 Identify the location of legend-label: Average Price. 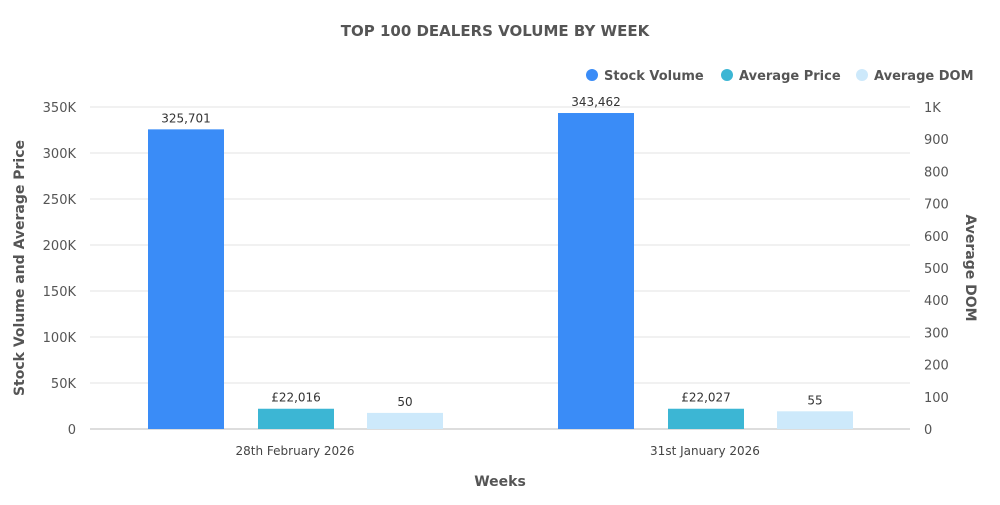
(790, 76).